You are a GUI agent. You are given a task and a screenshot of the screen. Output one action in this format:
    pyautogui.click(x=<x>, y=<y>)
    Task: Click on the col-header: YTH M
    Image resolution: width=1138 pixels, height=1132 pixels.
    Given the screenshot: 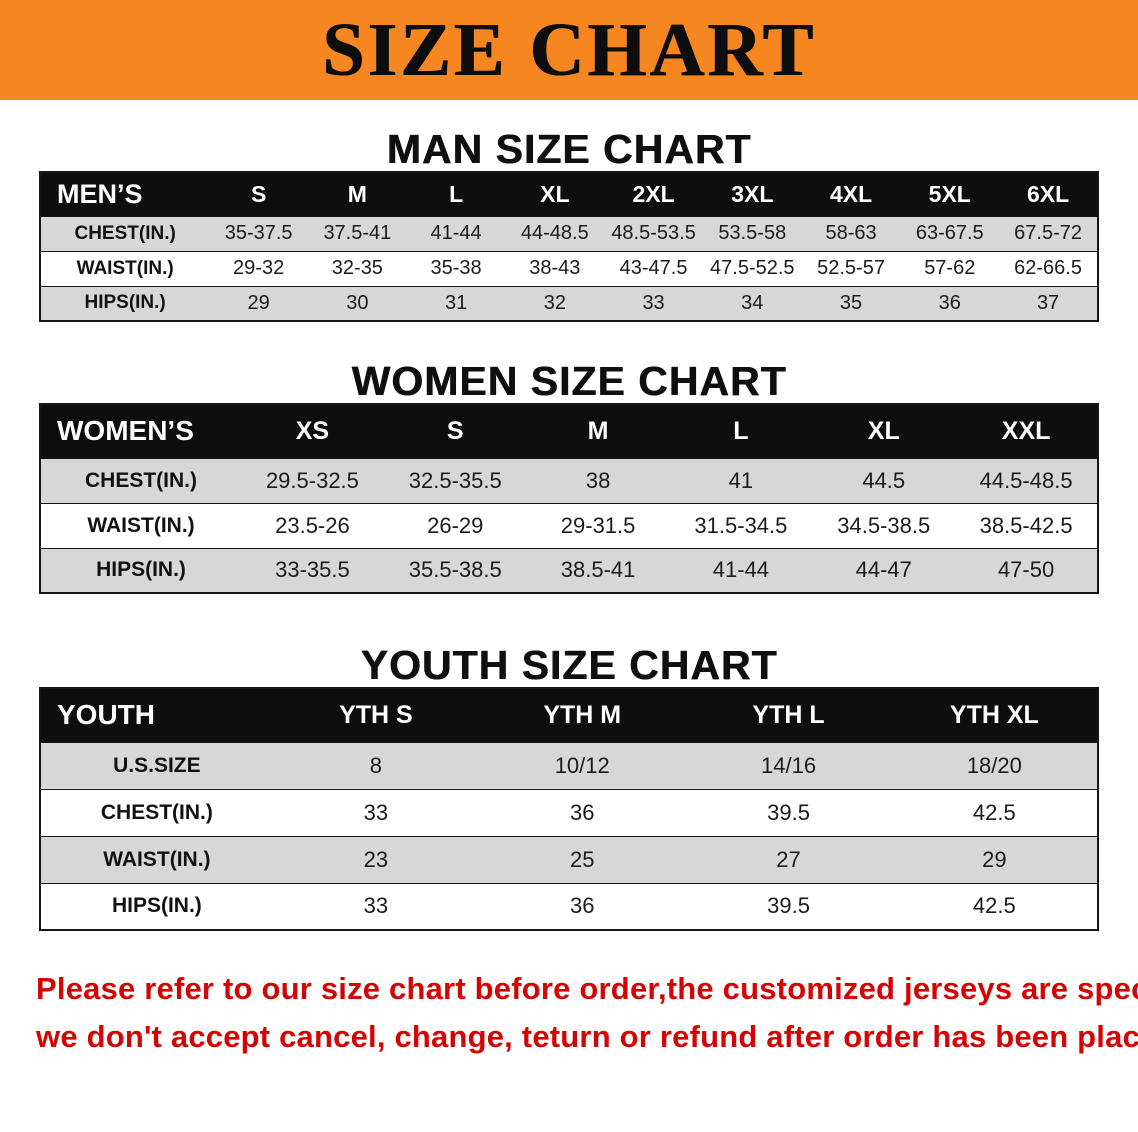 What is the action you would take?
    pyautogui.click(x=582, y=715)
    